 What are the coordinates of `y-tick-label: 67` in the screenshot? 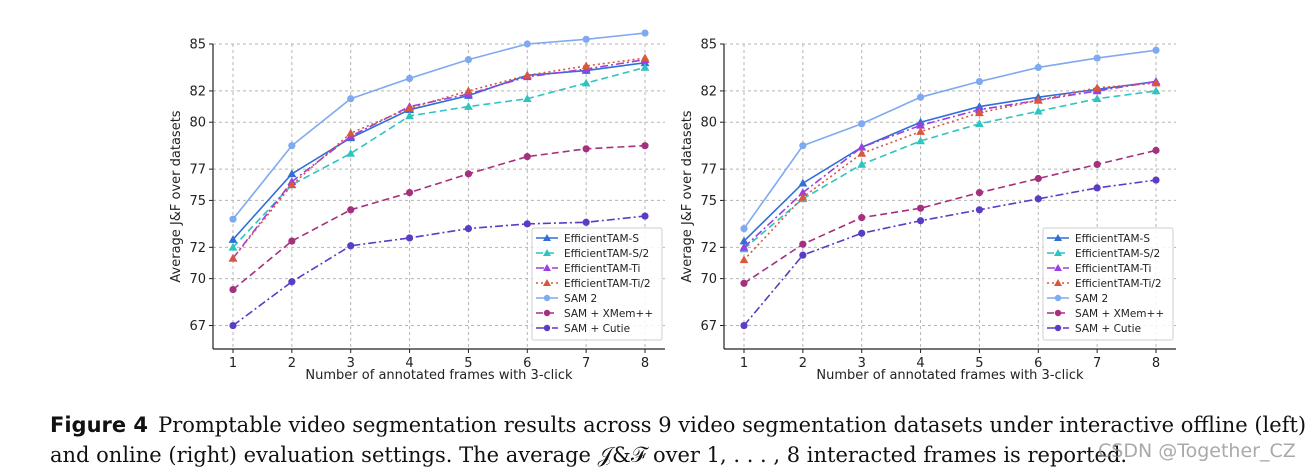 It's located at (197, 326).